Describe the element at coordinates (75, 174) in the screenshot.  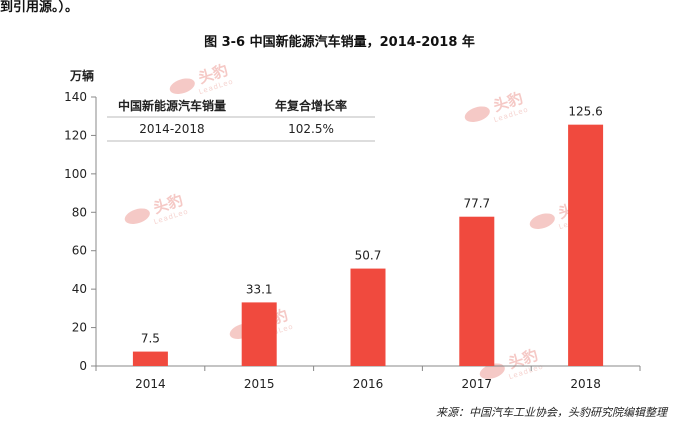
I see `y-tick-label: 100` at that location.